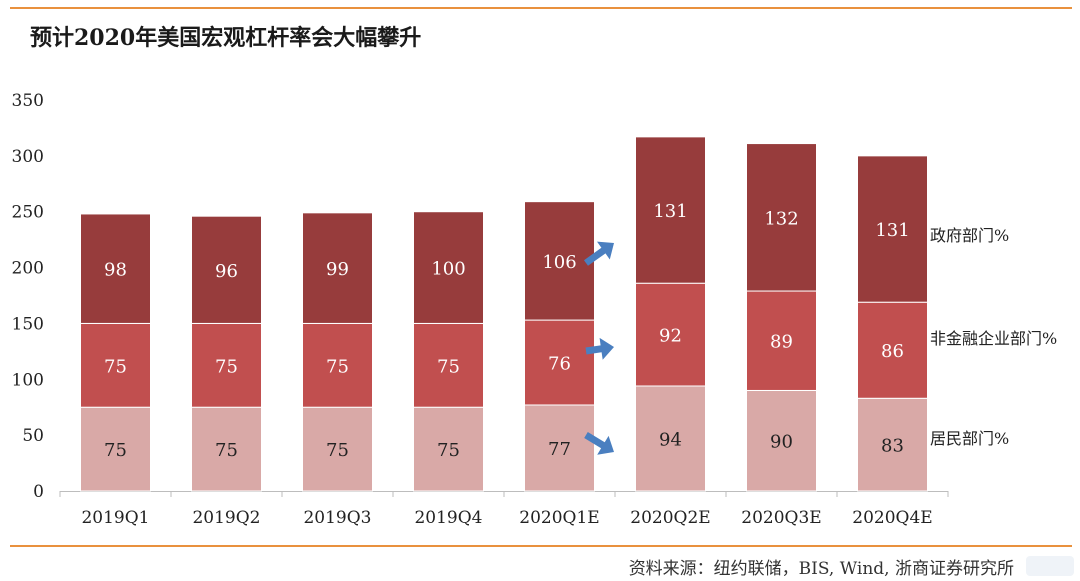 The image size is (1080, 581). I want to click on data-label: 89, so click(781, 342).